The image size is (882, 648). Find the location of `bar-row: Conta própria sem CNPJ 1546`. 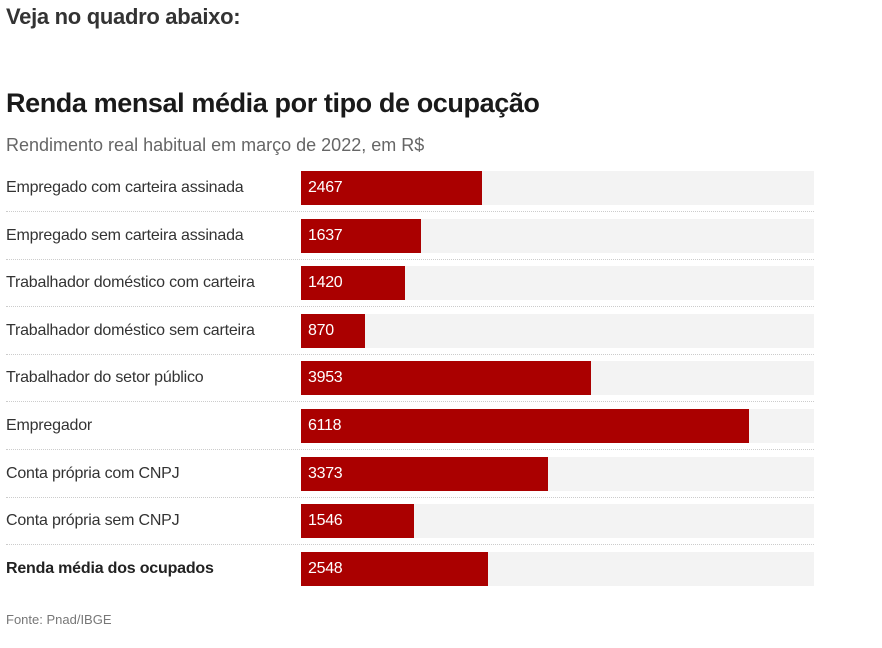

bar-row: Conta própria sem CNPJ 1546 is located at coordinates (410, 525).